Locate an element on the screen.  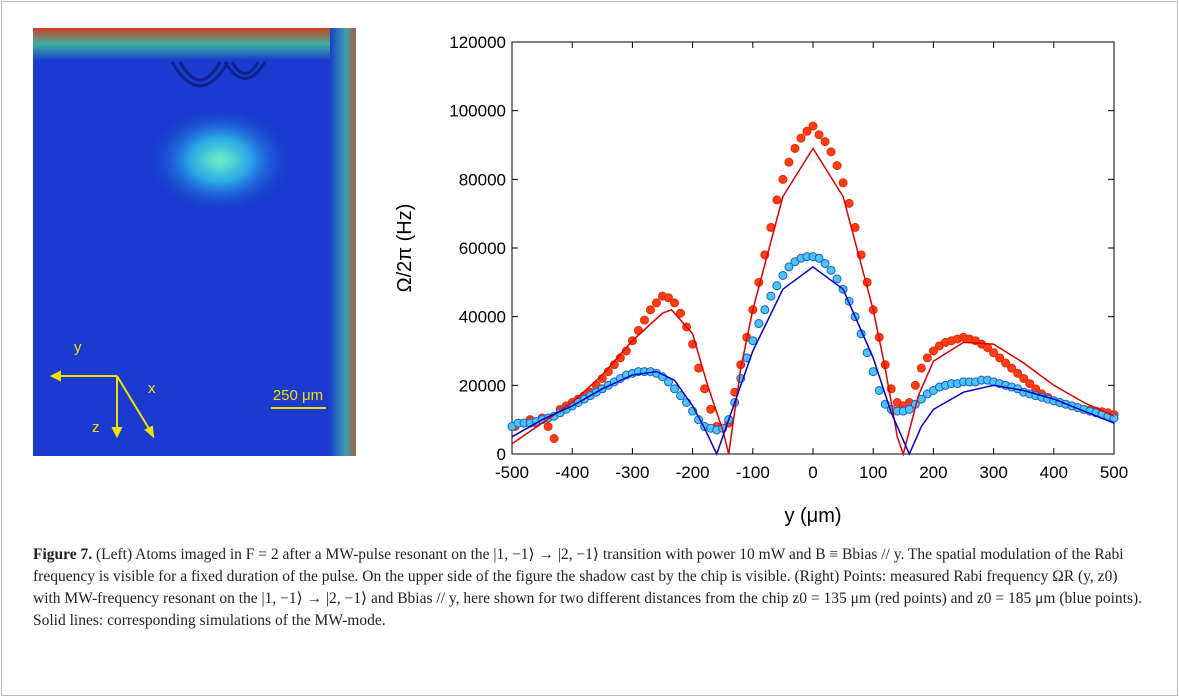
axis-label-y: y is located at coordinates (78, 347).